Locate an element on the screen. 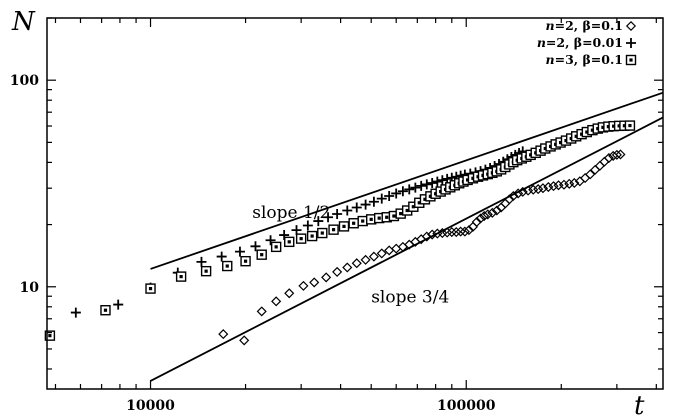  legend-marker-square is located at coordinates (631, 60).